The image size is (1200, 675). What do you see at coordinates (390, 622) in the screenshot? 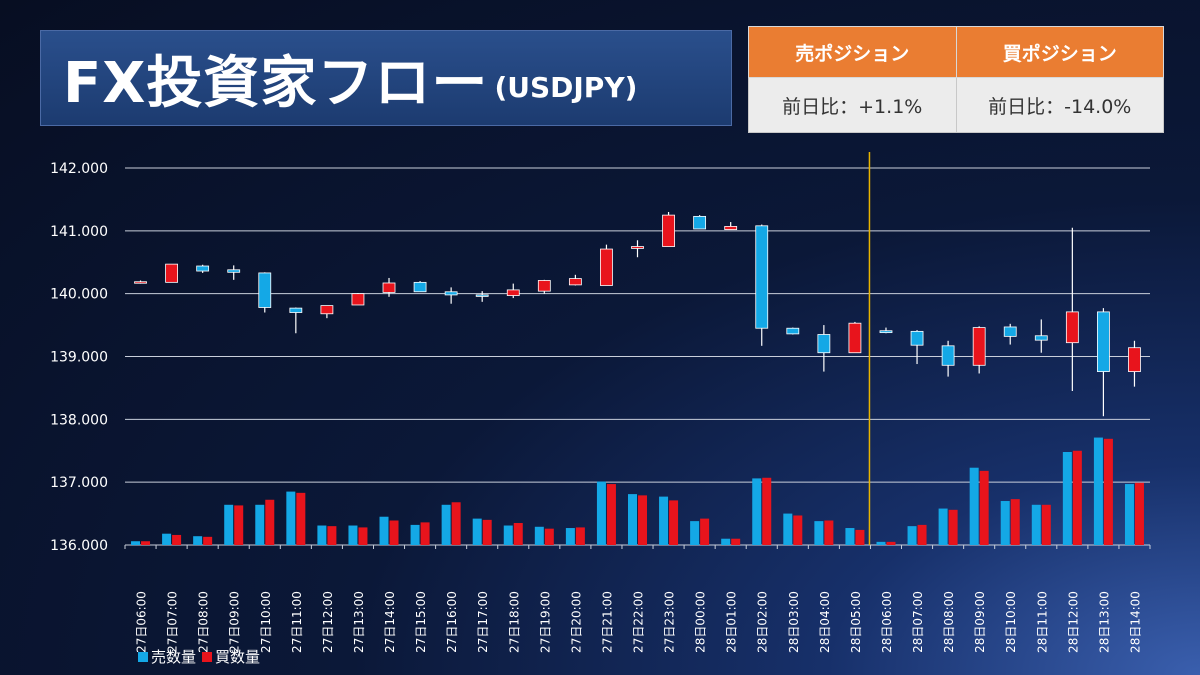
I see `x-tick-label: 27日14:00` at bounding box center [390, 622].